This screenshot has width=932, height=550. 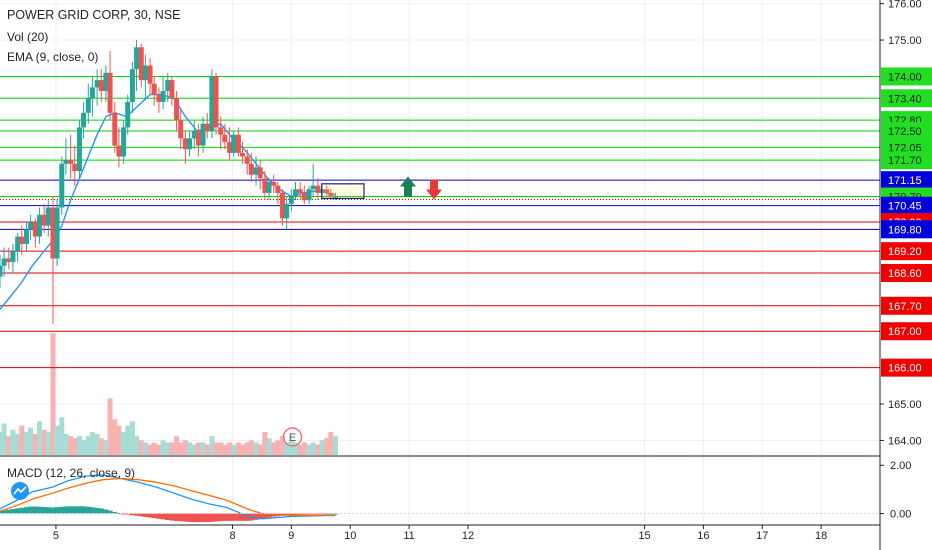 I want to click on macd-tick-label: 0.00, so click(x=900, y=515).